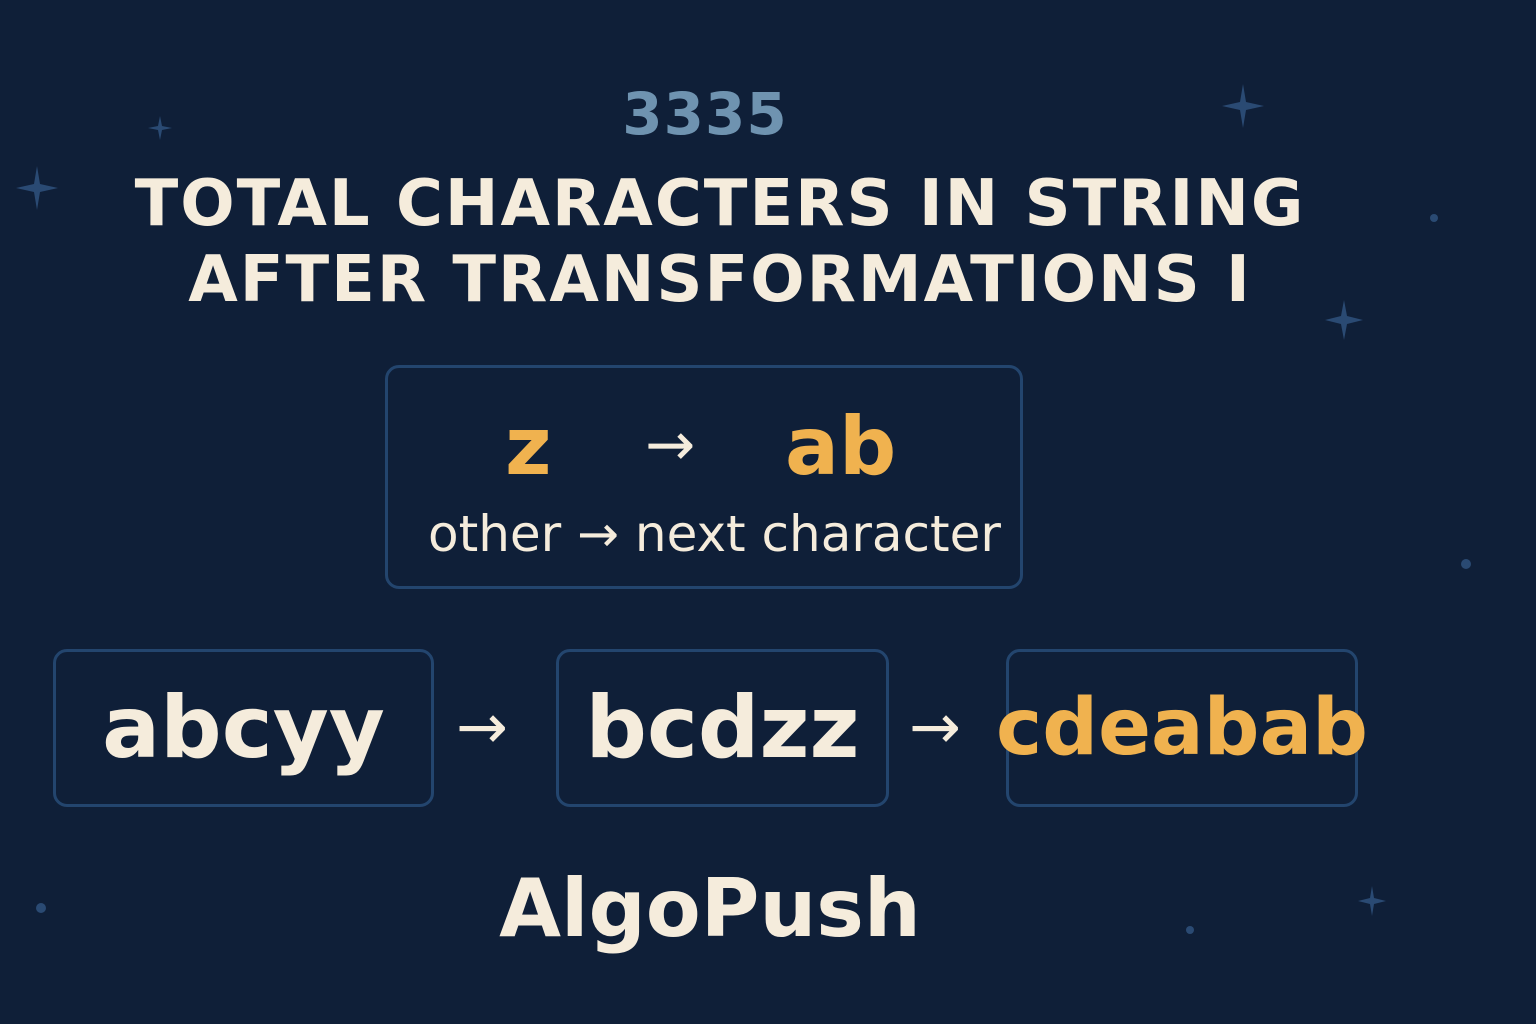 This screenshot has width=1536, height=1024. Describe the element at coordinates (720, 204) in the screenshot. I see `title-line-1: TOTAL CHARACTERS IN STRING` at that location.